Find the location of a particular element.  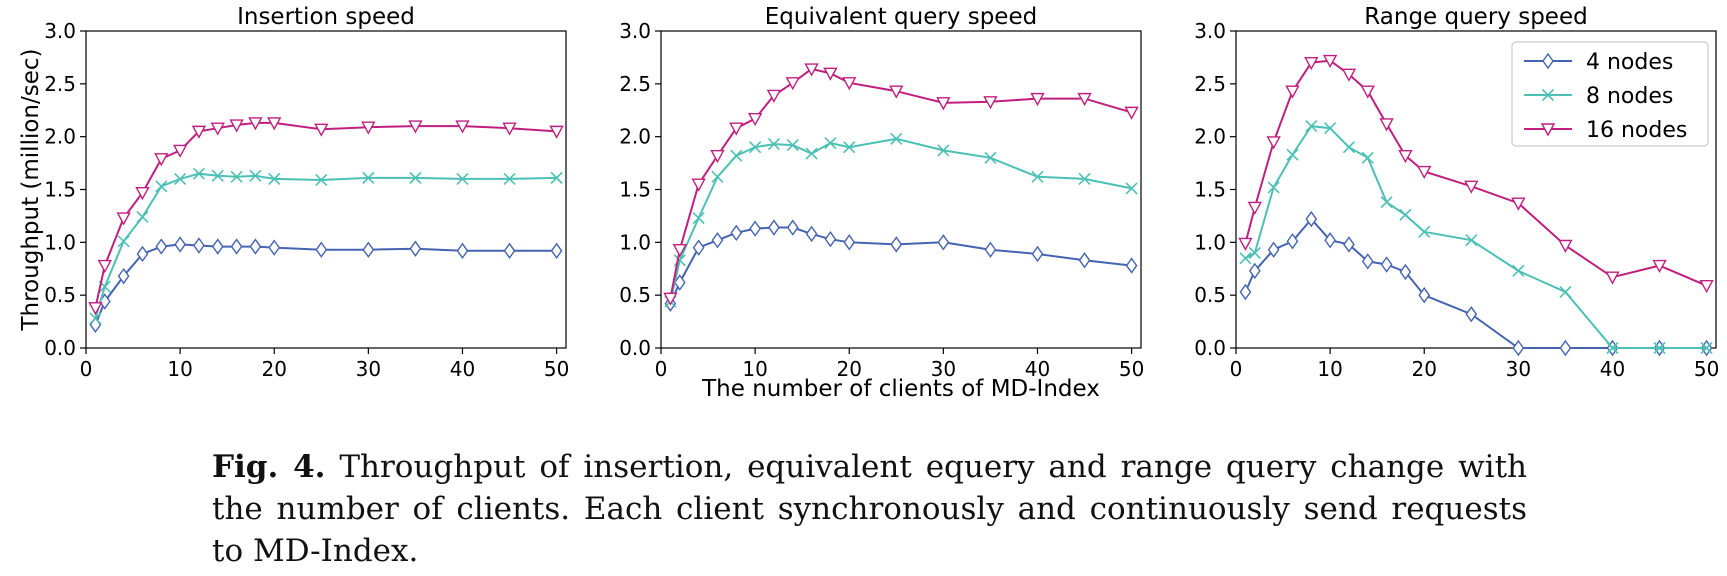

legend-marker is located at coordinates (1548, 130).